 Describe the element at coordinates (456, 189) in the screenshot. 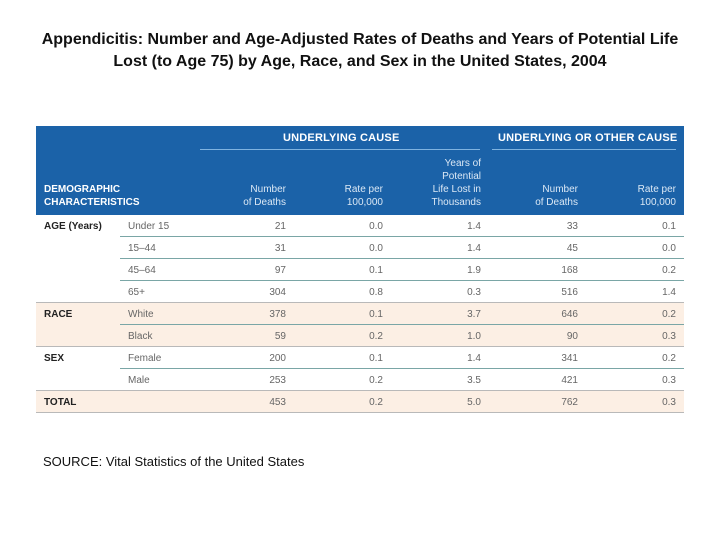

I see `header-line: Life Lost in` at that location.